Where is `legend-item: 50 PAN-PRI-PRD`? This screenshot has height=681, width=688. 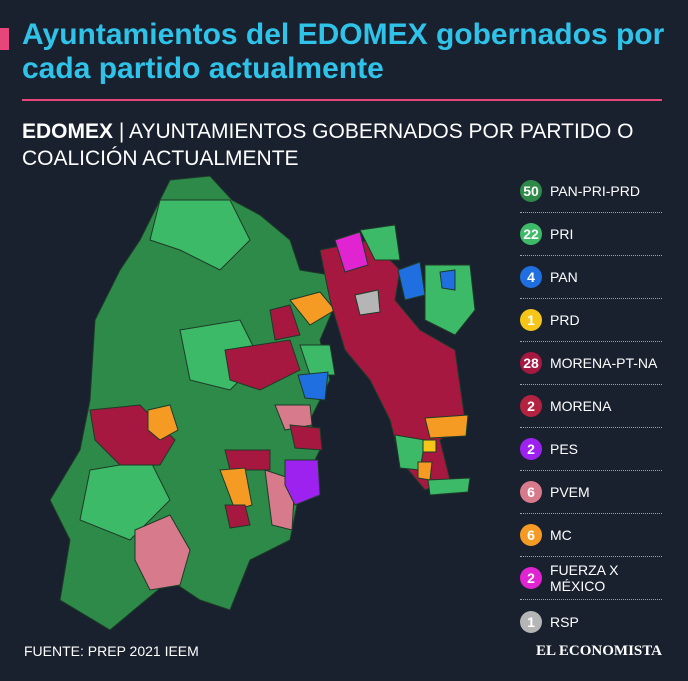 legend-item: 50 PAN-PRI-PRD is located at coordinates (591, 191).